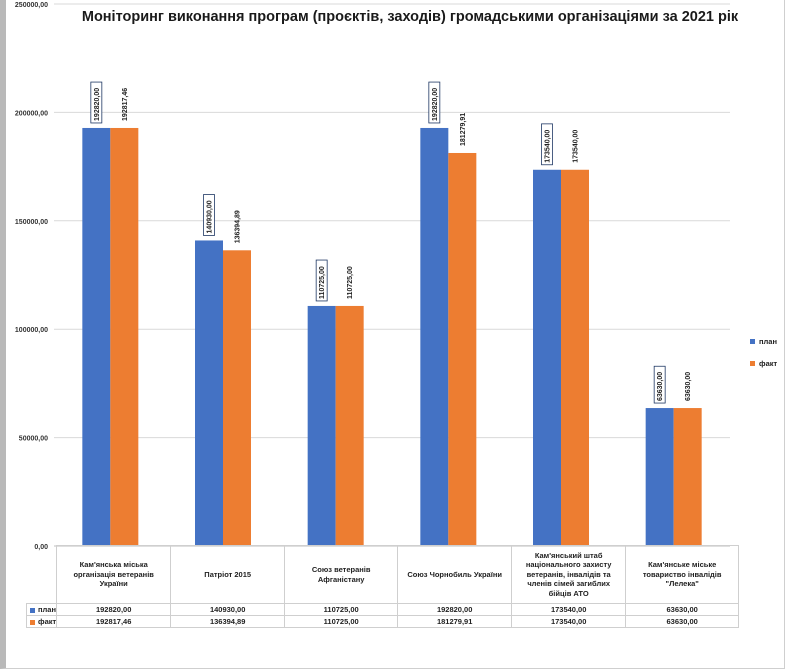 Image resolution: width=785 pixels, height=669 pixels. I want to click on data-label-group: 136394,89, so click(238, 226).